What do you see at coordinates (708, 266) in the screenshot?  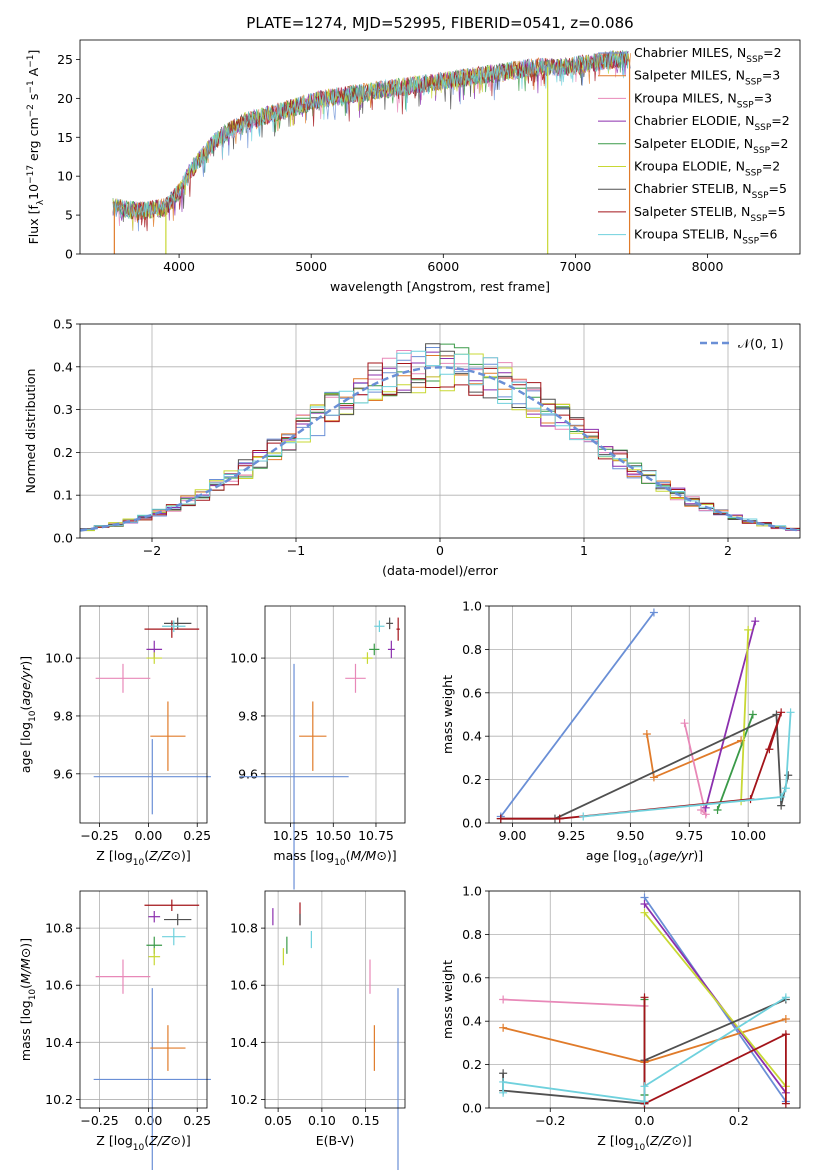 I see `x-tick-label: 8000` at bounding box center [708, 266].